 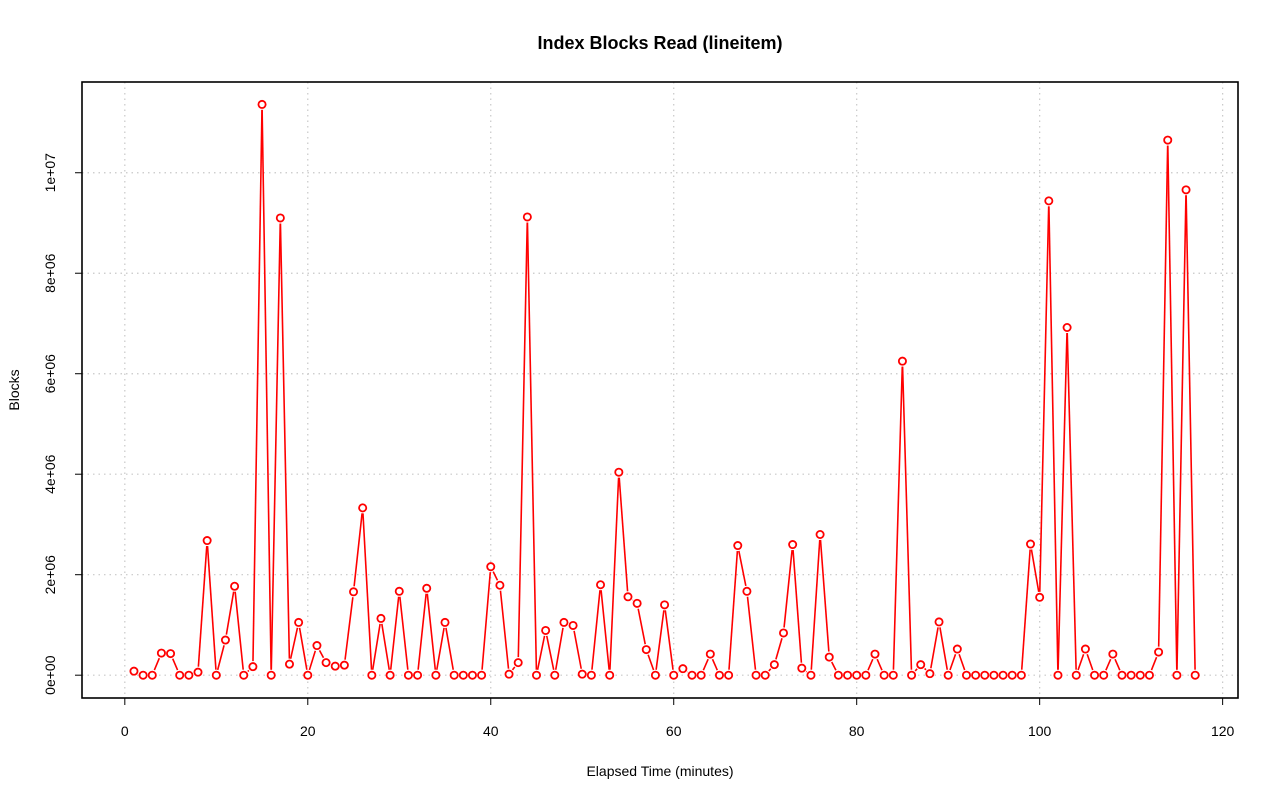 What do you see at coordinates (14, 389) in the screenshot?
I see `y-axis-label: Blocks` at bounding box center [14, 389].